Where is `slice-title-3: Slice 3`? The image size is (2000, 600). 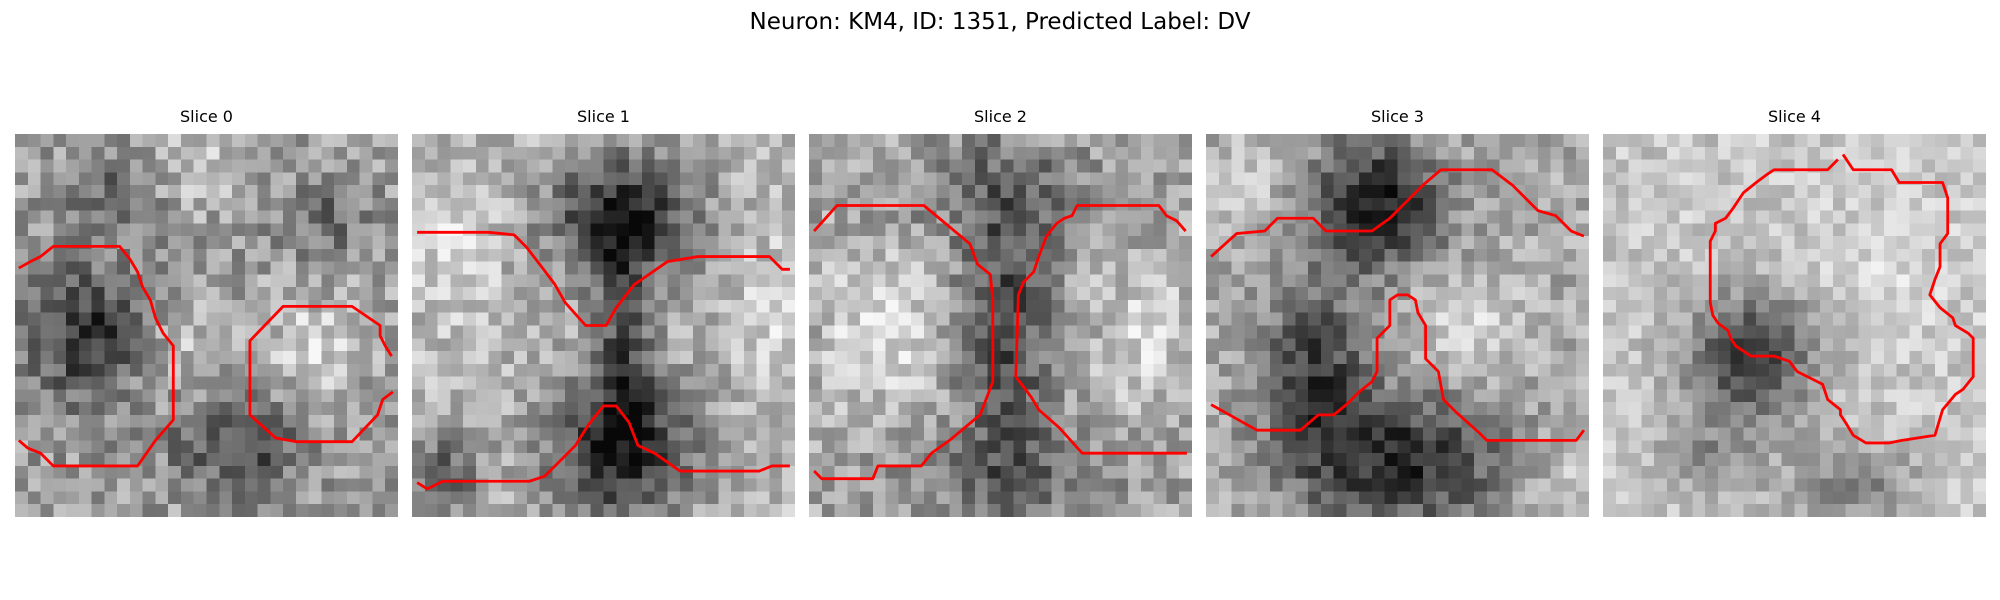 slice-title-3: Slice 3 is located at coordinates (1397, 116).